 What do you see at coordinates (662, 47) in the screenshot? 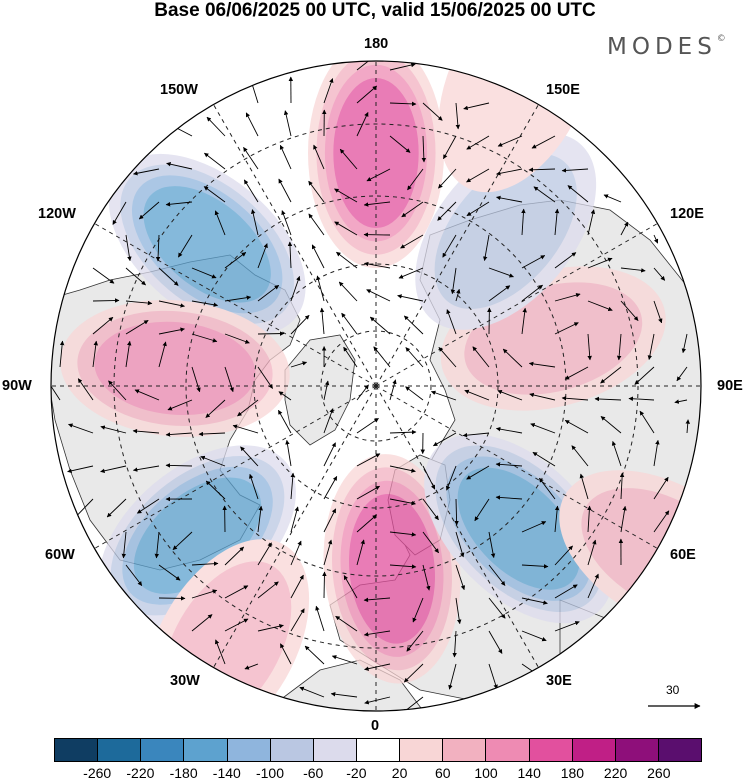
I see `logo-text: MODES` at bounding box center [662, 47].